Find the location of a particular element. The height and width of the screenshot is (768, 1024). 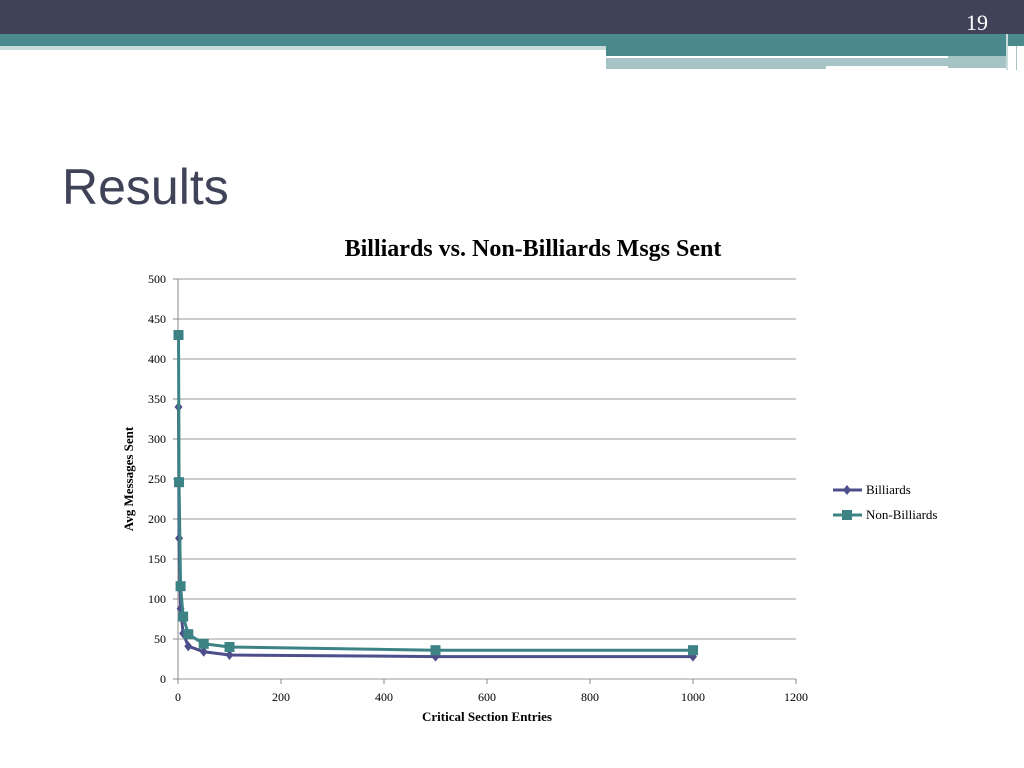

legend: Billiards Non-Billiards is located at coordinates (885, 502).